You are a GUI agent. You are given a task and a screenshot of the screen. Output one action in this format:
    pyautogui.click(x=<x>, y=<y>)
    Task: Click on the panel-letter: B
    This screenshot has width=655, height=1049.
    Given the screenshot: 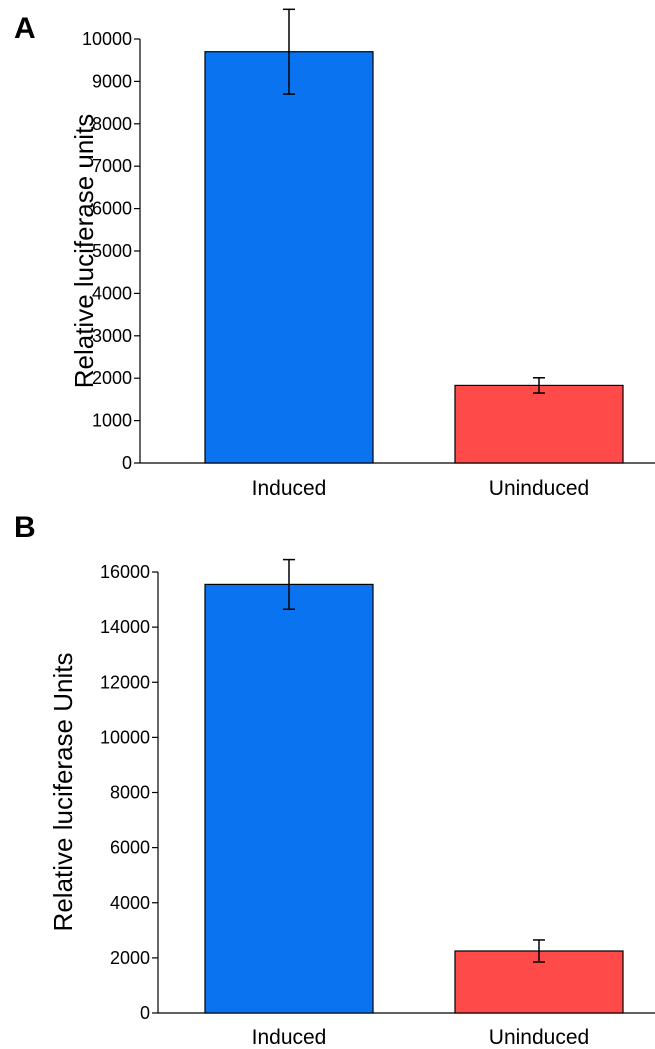 What is the action you would take?
    pyautogui.click(x=25, y=527)
    